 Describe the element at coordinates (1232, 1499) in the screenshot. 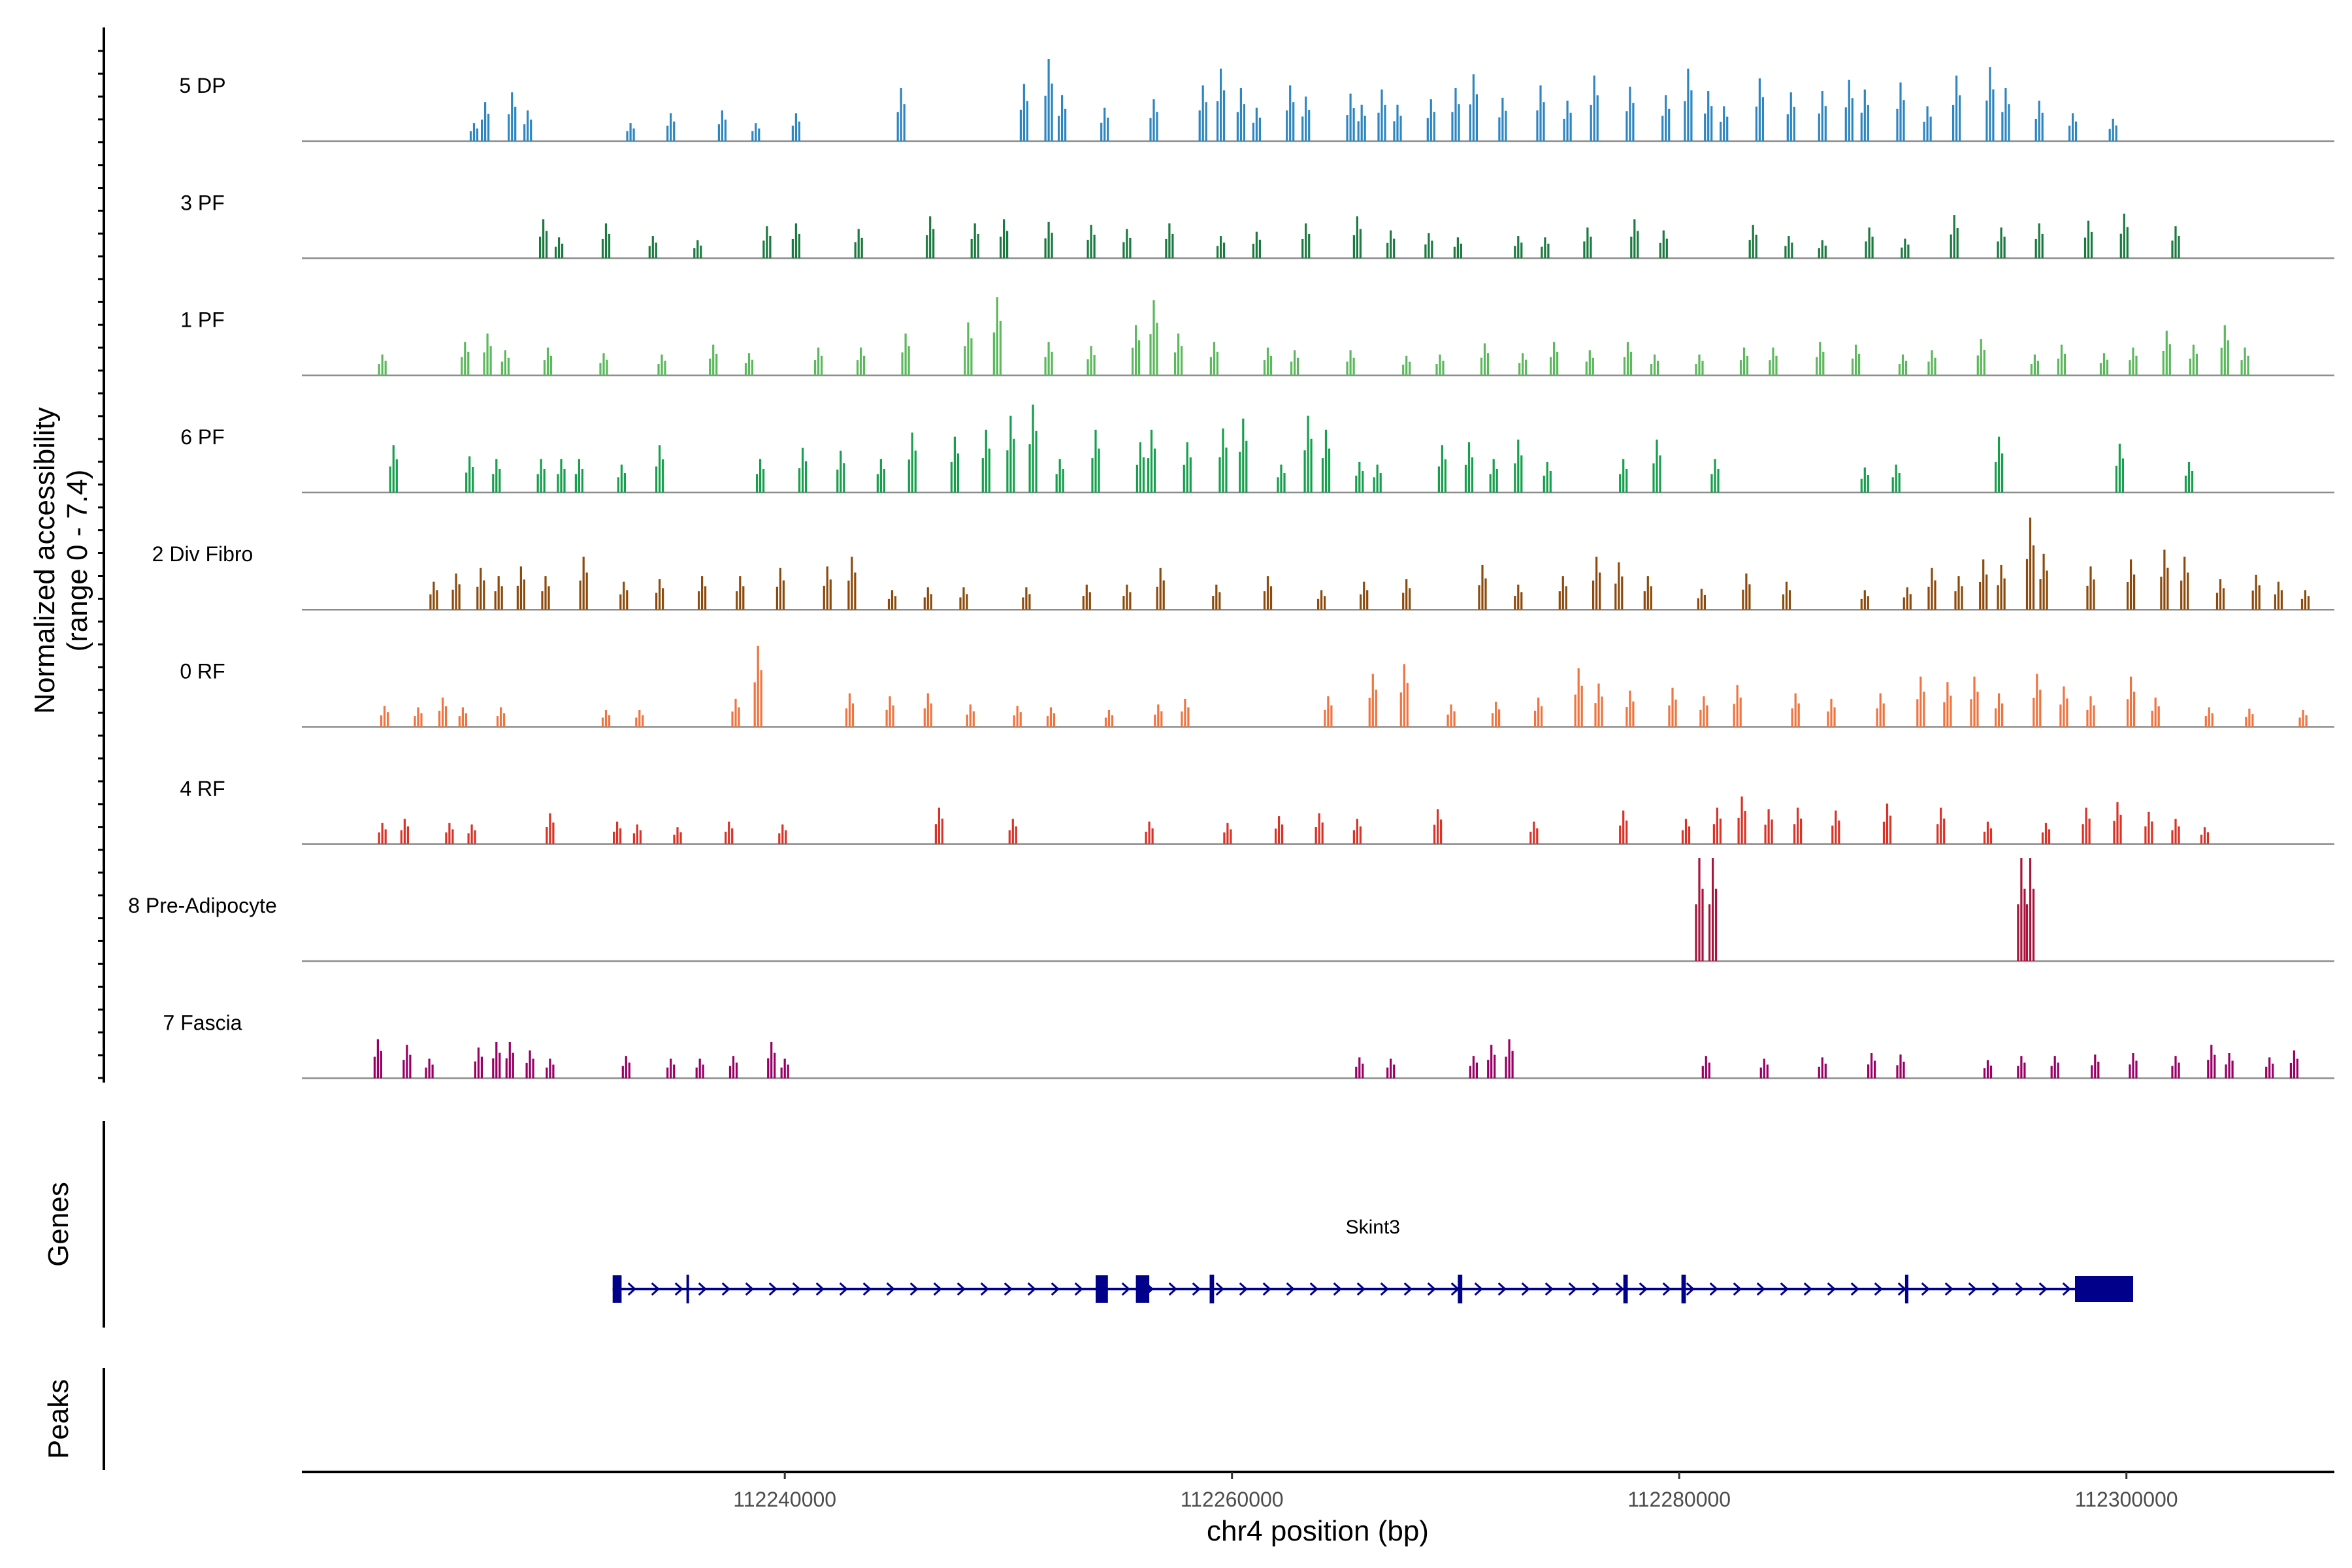

I see `x-tick-label: 112260000` at that location.